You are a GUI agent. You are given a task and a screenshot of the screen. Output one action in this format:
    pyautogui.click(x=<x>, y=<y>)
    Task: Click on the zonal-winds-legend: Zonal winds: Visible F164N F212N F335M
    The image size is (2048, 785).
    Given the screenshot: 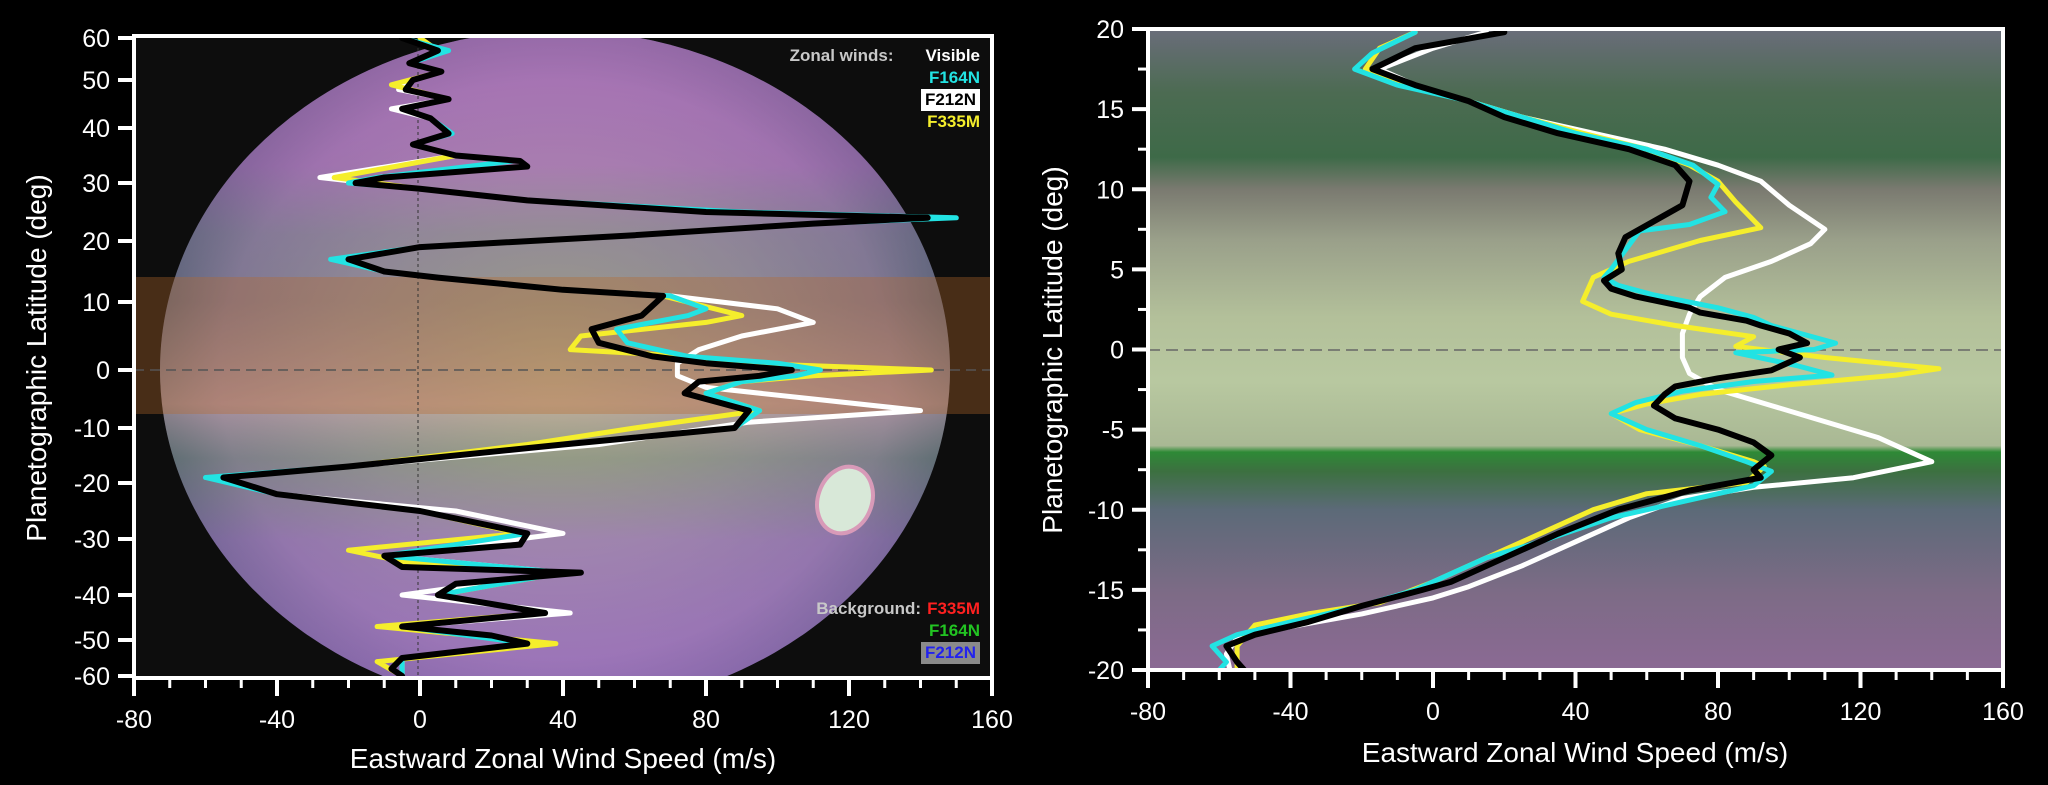 What is the action you would take?
    pyautogui.click(x=885, y=89)
    